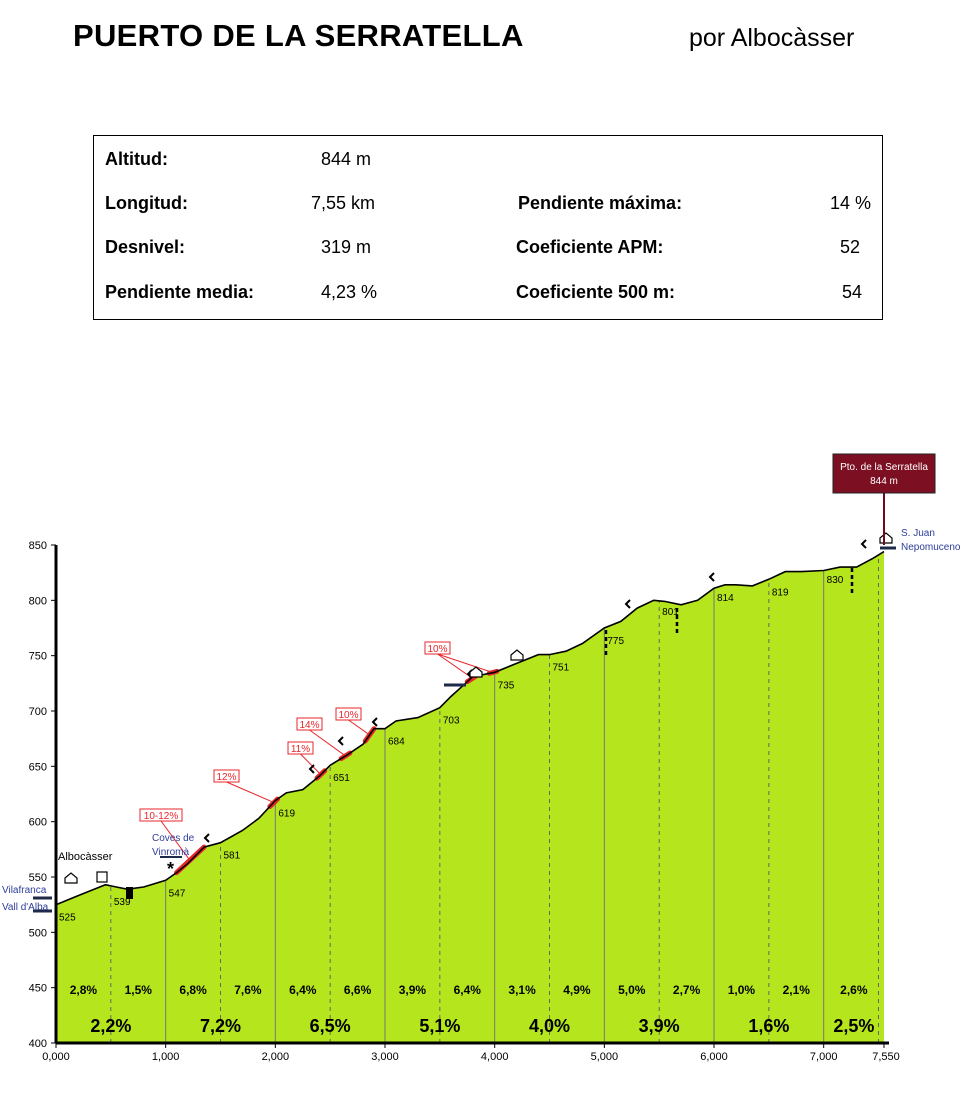 The image size is (974, 1110). I want to click on elevation-label: 547, so click(177, 893).